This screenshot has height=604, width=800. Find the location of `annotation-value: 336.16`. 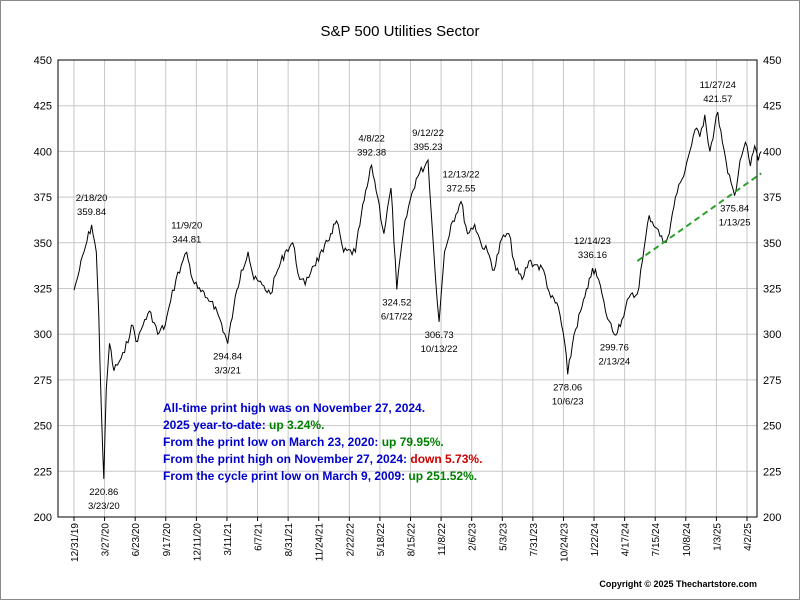

annotation-value: 336.16 is located at coordinates (592, 255).